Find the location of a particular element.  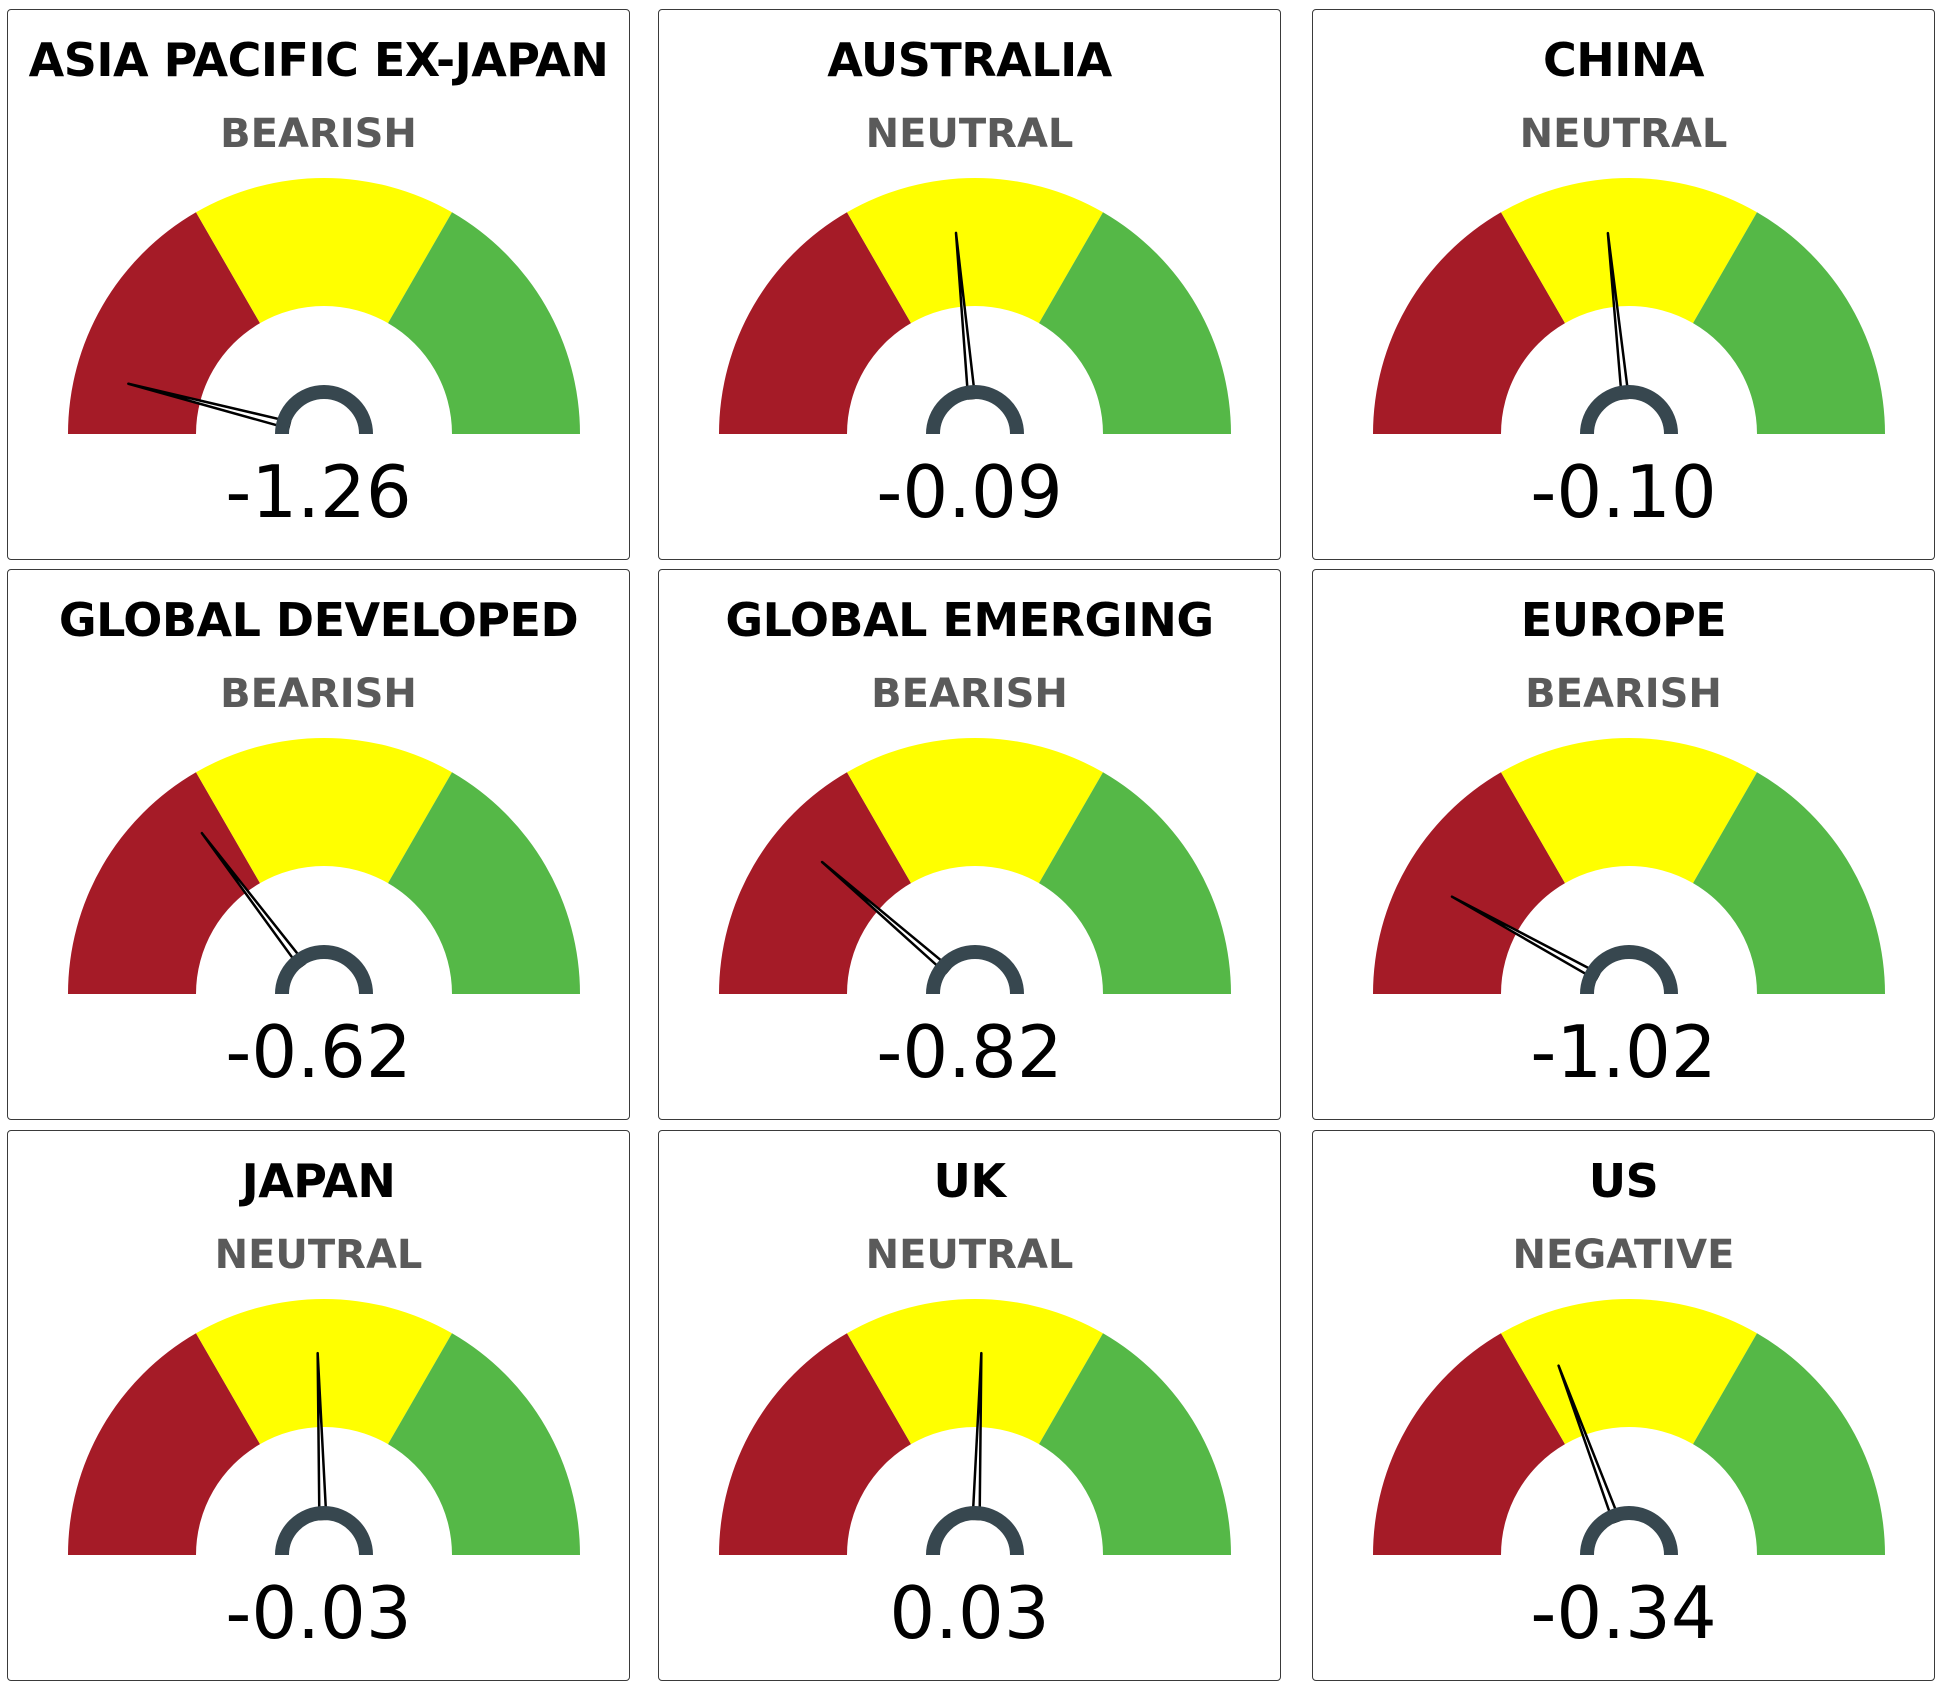

gauge-card-global-developed: GLOBAL DEVELOPED BEARISH -0.62 is located at coordinates (318, 844).